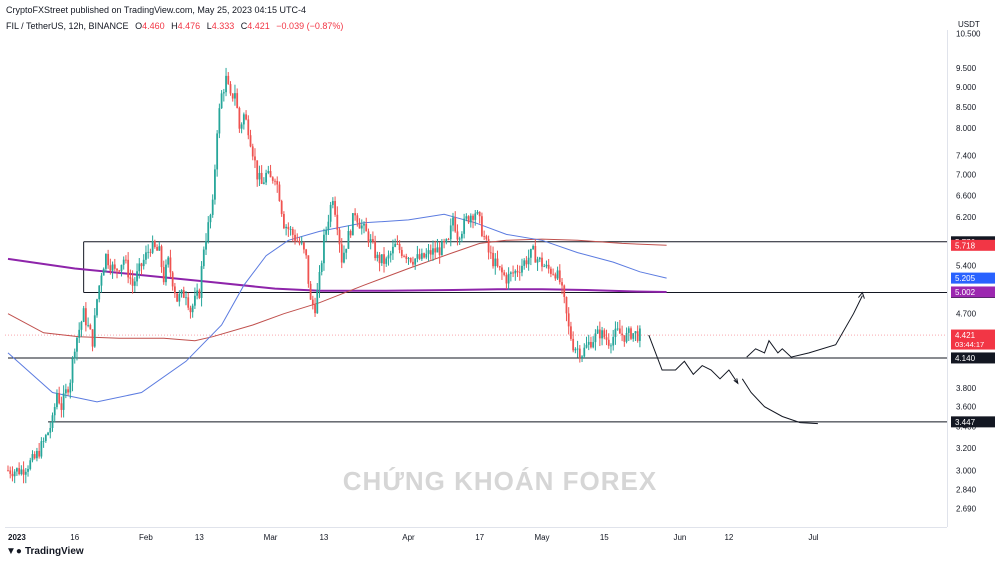 The height and width of the screenshot is (563, 1000). What do you see at coordinates (323, 537) in the screenshot?
I see `x-tick-label: 13` at bounding box center [323, 537].